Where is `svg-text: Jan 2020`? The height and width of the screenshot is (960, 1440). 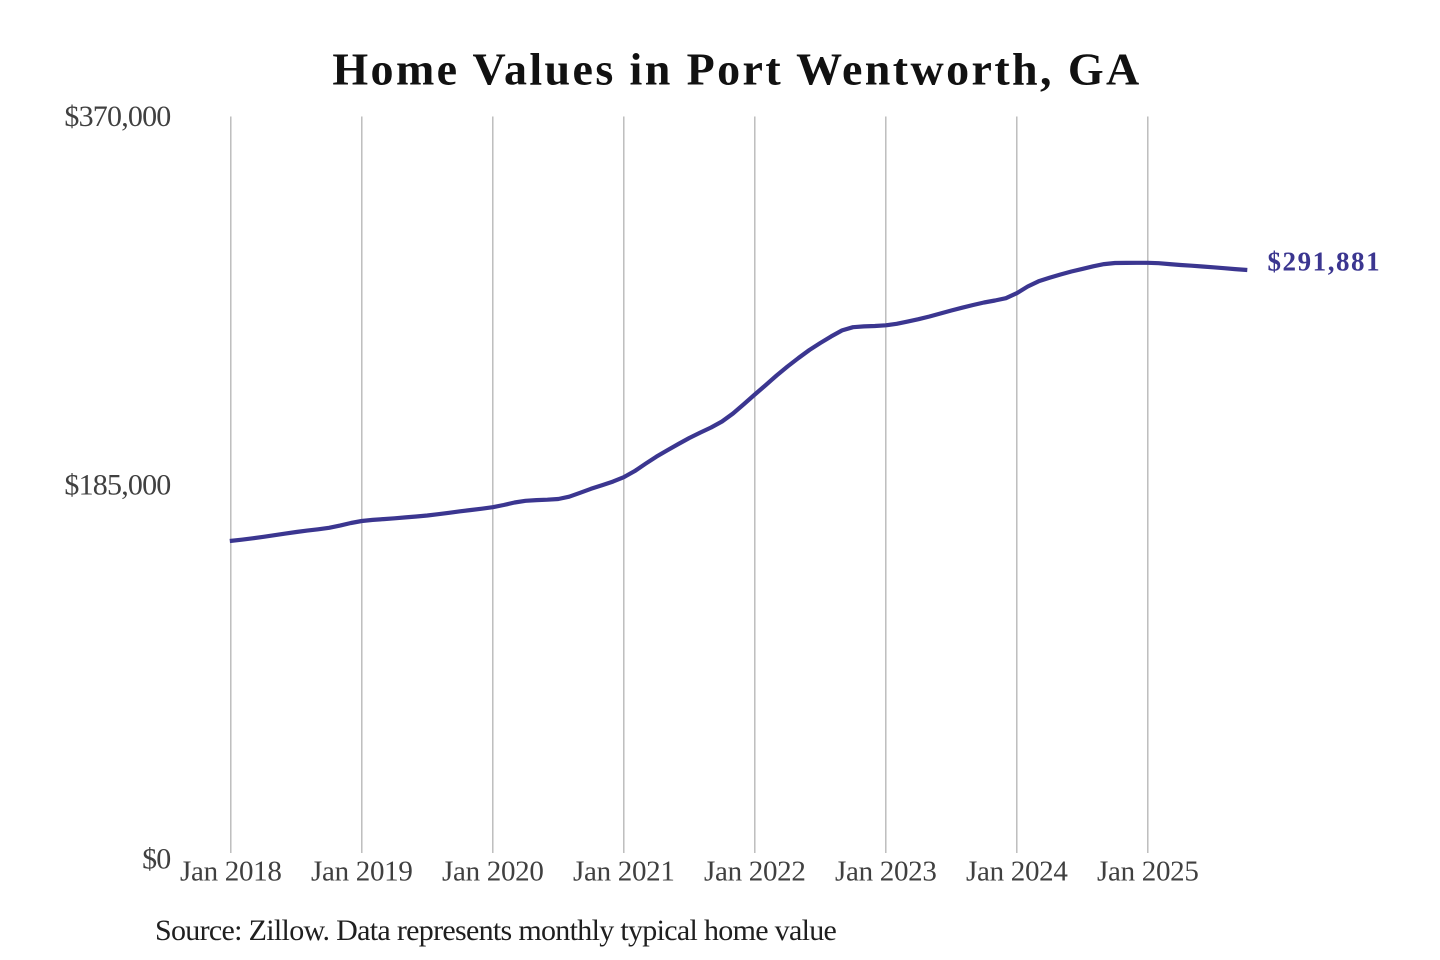
svg-text: Jan 2020 is located at coordinates (493, 872).